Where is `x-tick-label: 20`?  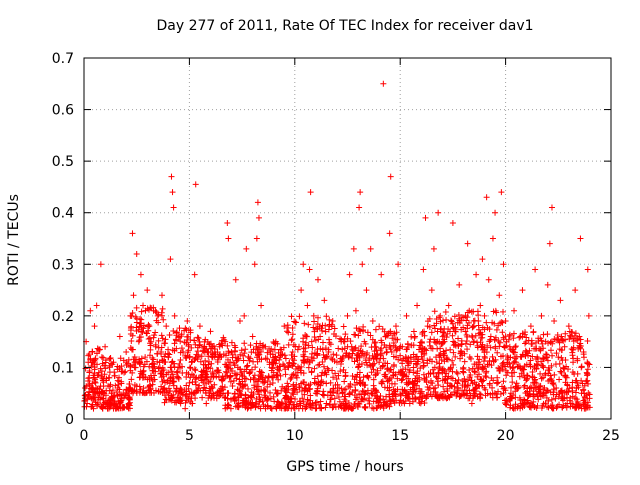
x-tick-label: 20 is located at coordinates (506, 436).